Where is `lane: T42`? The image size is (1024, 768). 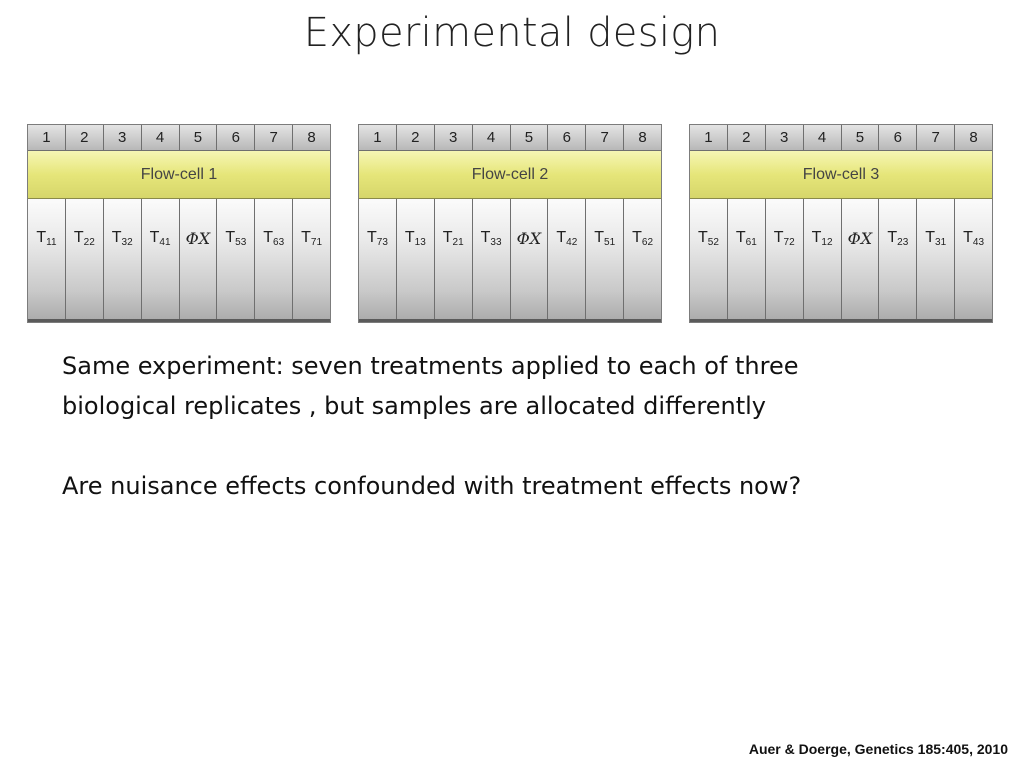
lane: T42 is located at coordinates (567, 260).